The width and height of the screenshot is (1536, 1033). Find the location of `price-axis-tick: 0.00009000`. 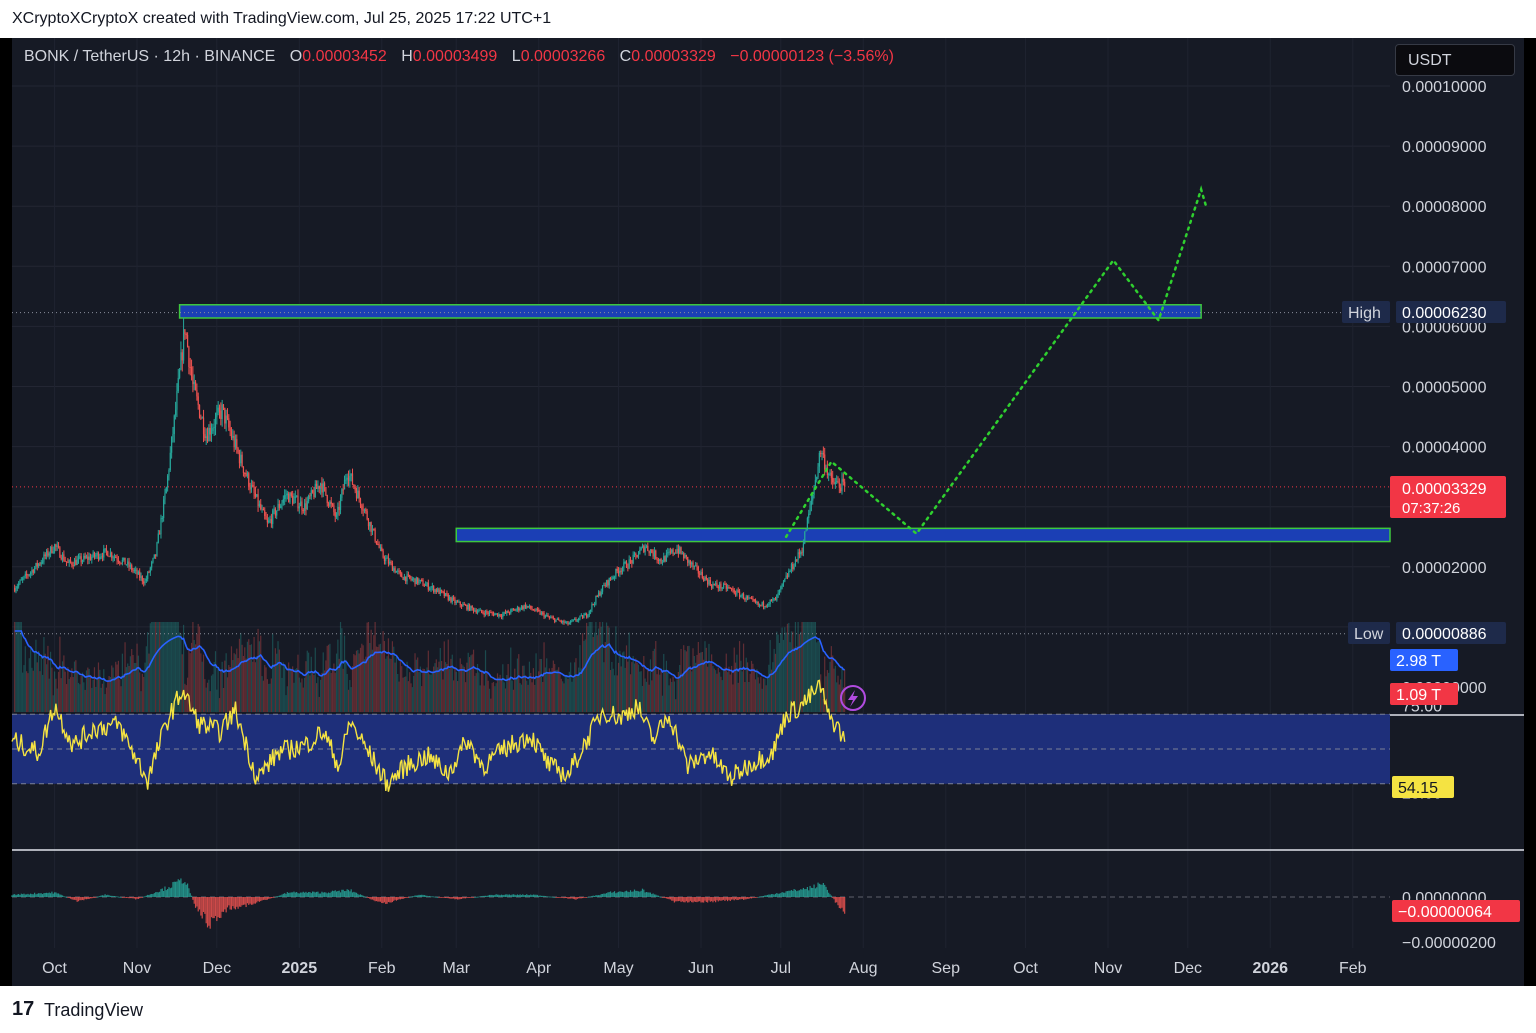

price-axis-tick: 0.00009000 is located at coordinates (1444, 147).